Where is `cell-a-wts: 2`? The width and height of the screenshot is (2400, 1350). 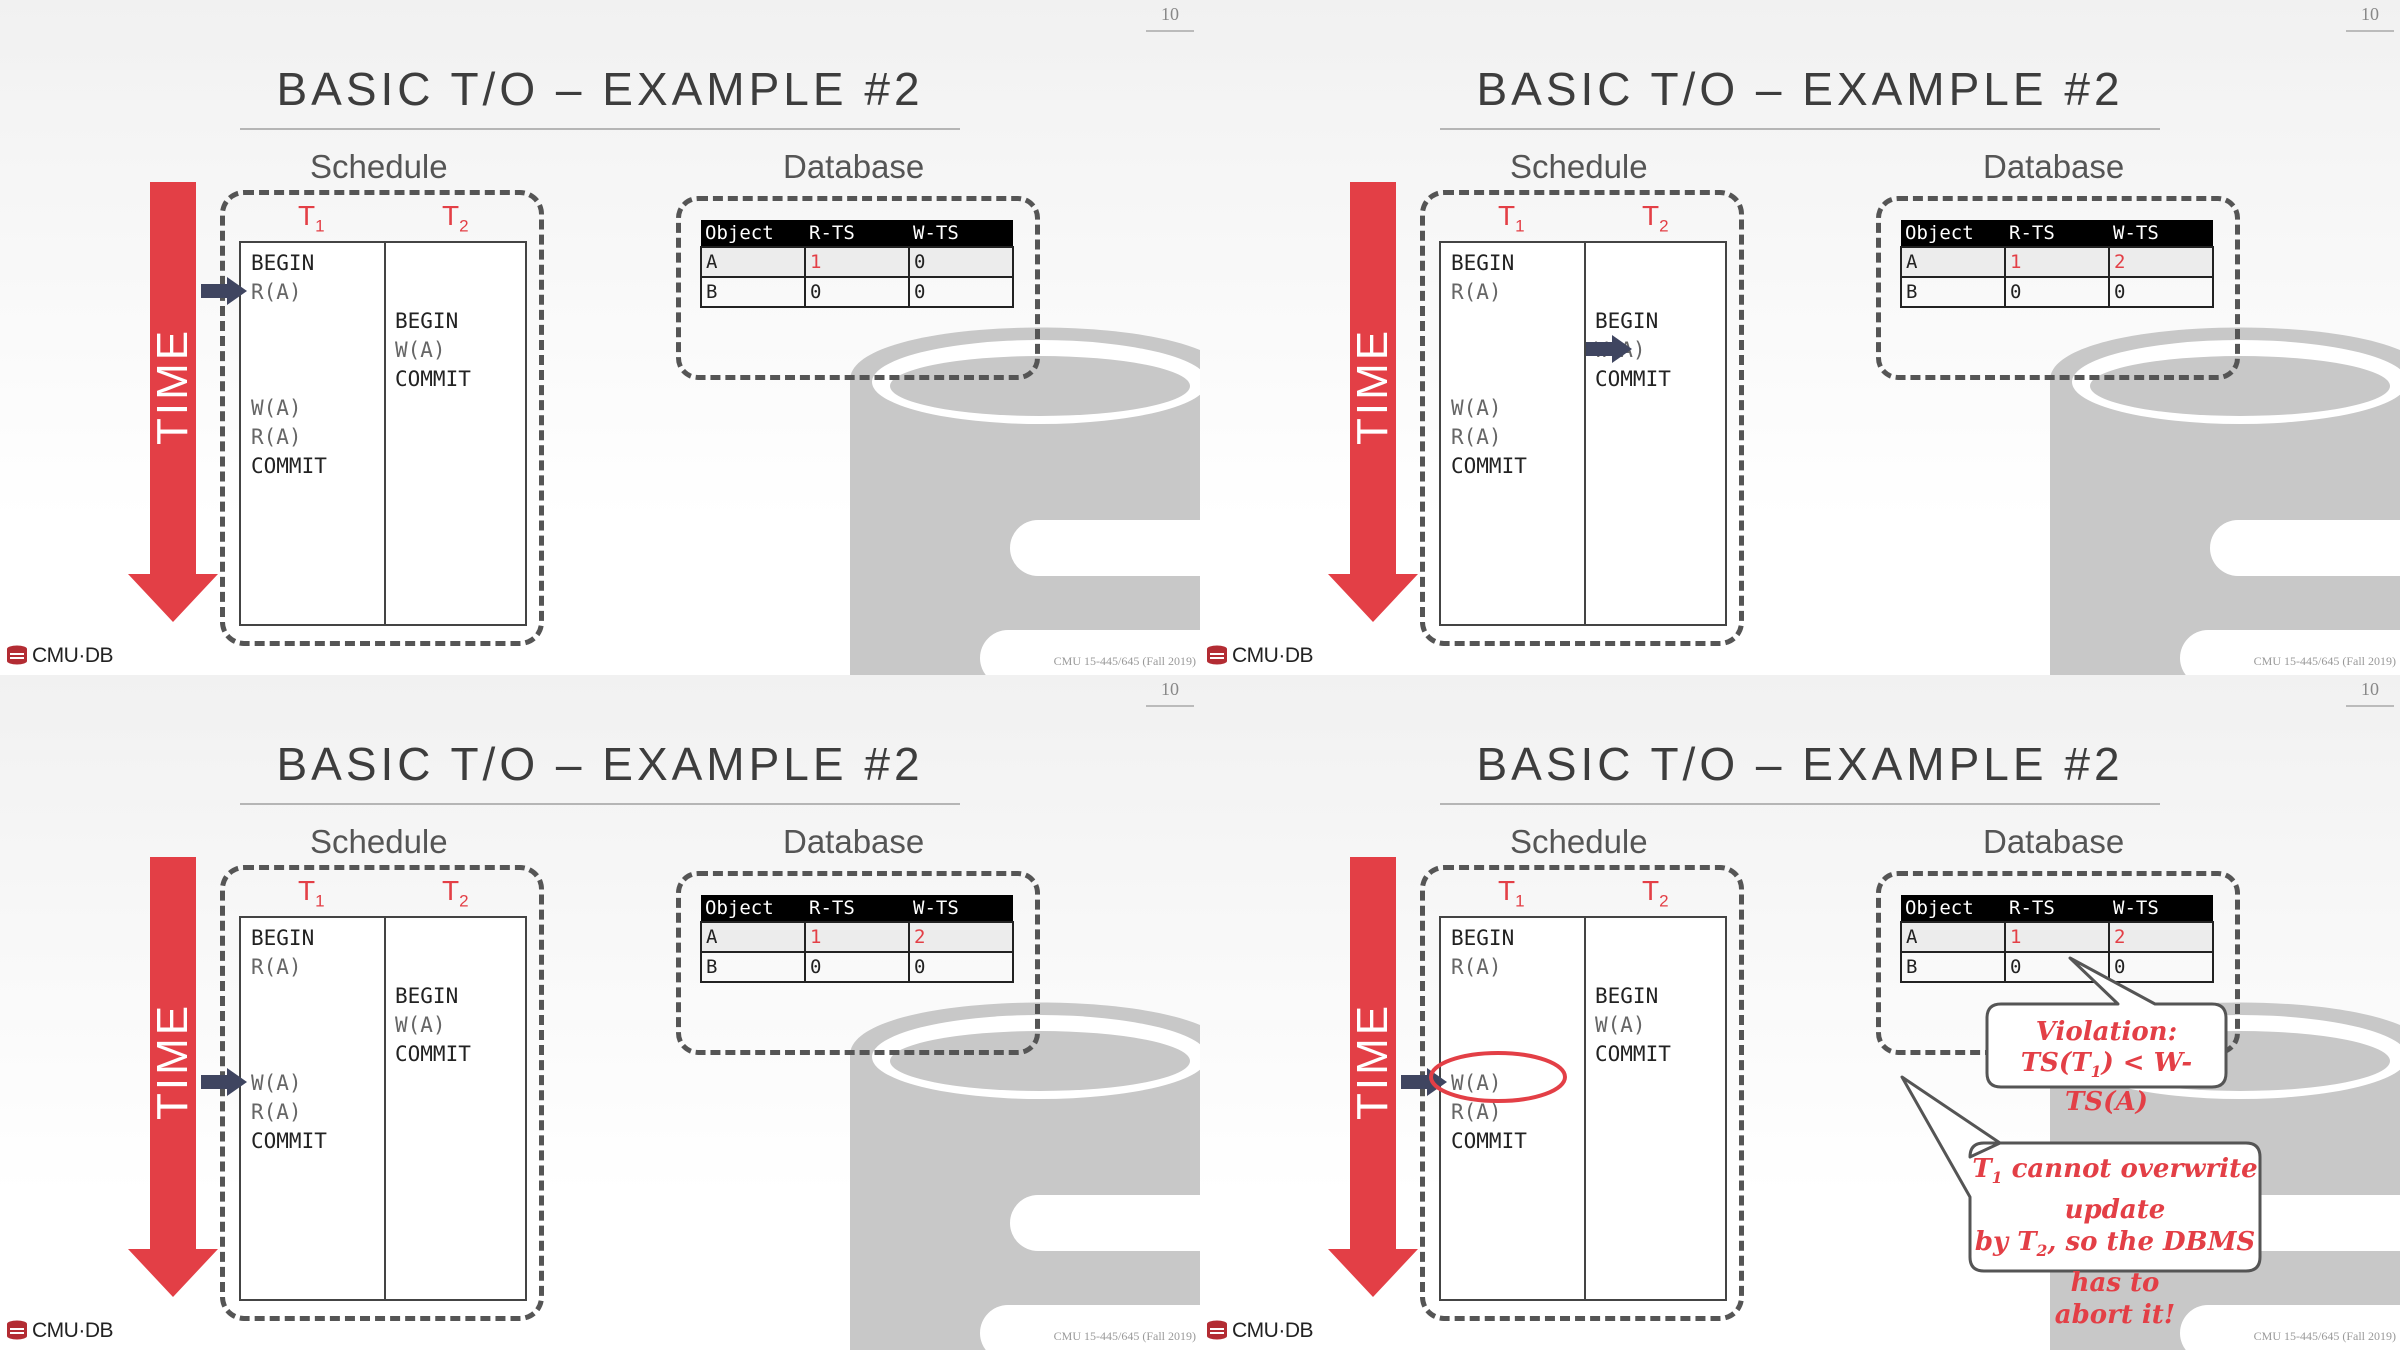 cell-a-wts: 2 is located at coordinates (2161, 937).